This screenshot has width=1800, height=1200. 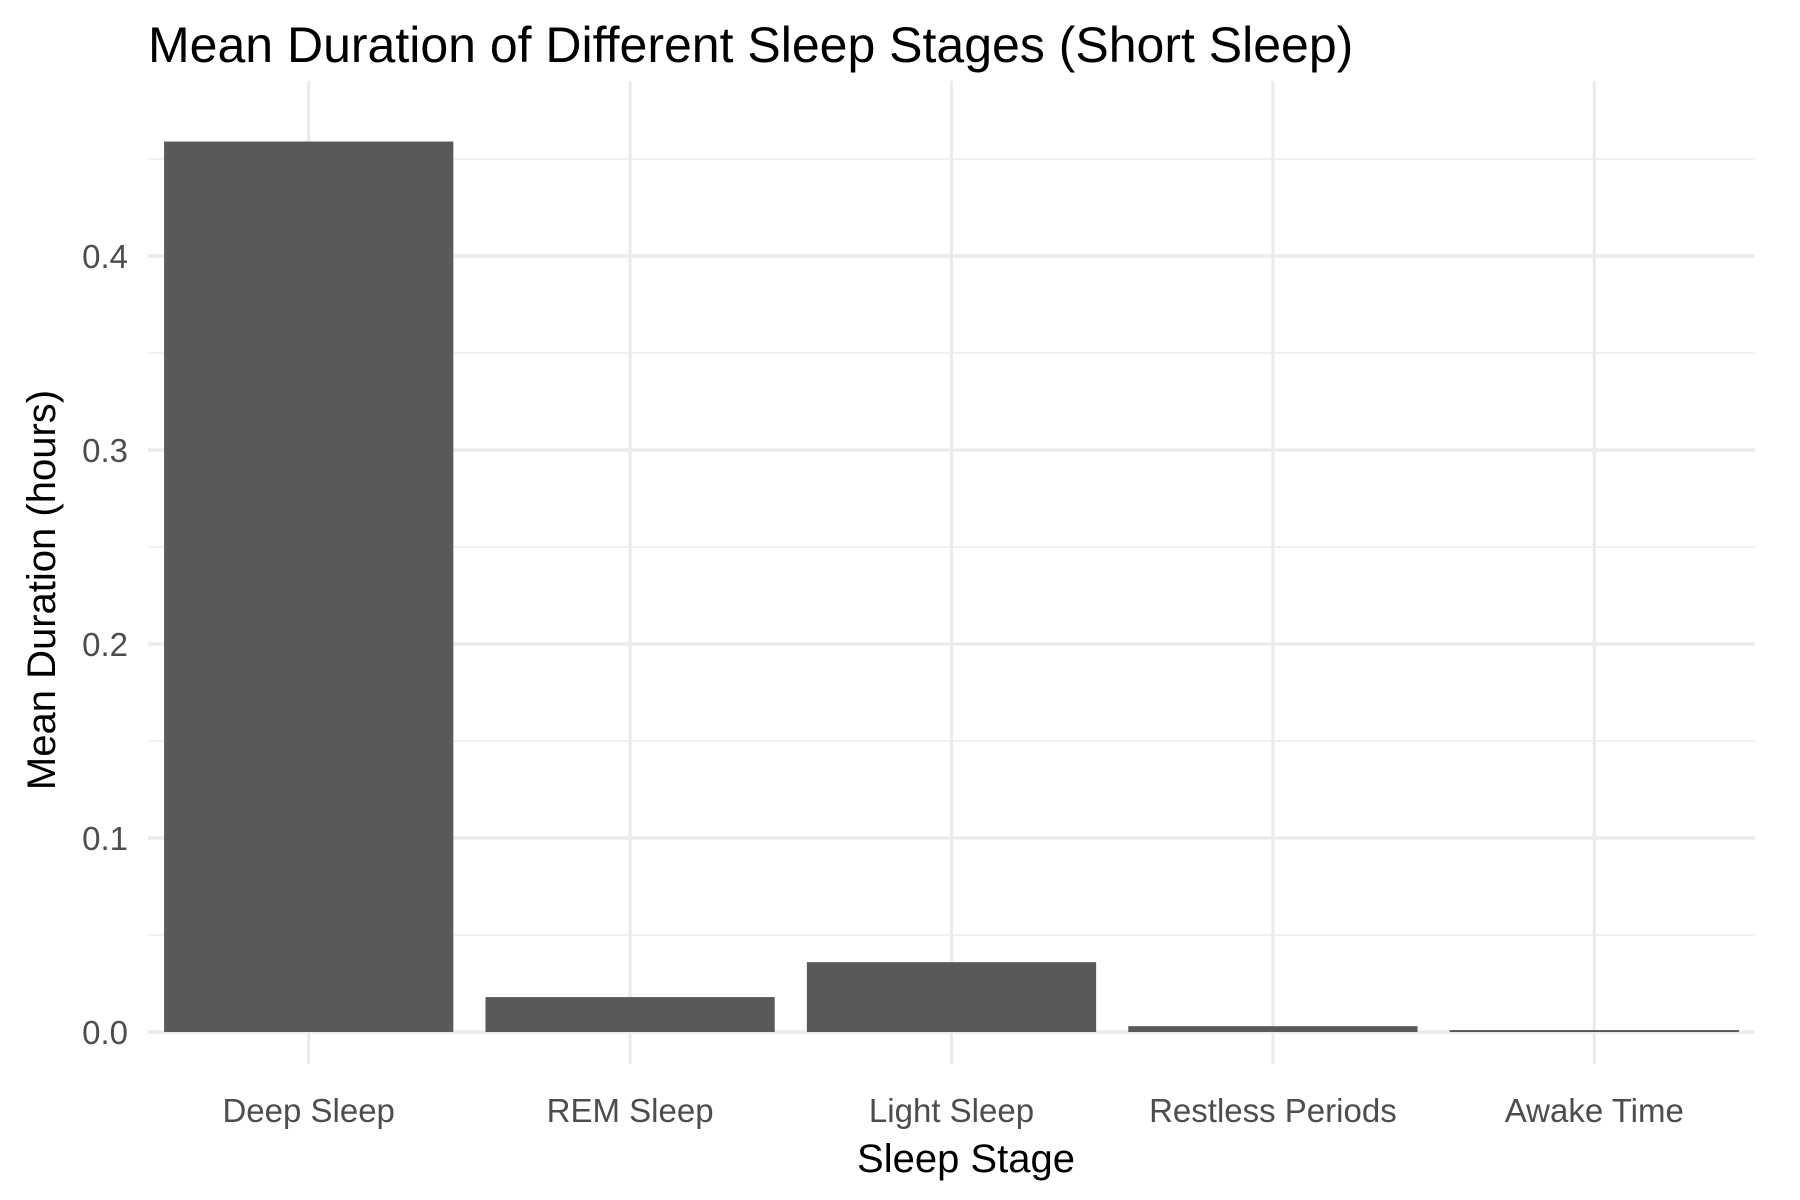 What do you see at coordinates (105, 838) in the screenshot?
I see `y-tick-label: 0.1` at bounding box center [105, 838].